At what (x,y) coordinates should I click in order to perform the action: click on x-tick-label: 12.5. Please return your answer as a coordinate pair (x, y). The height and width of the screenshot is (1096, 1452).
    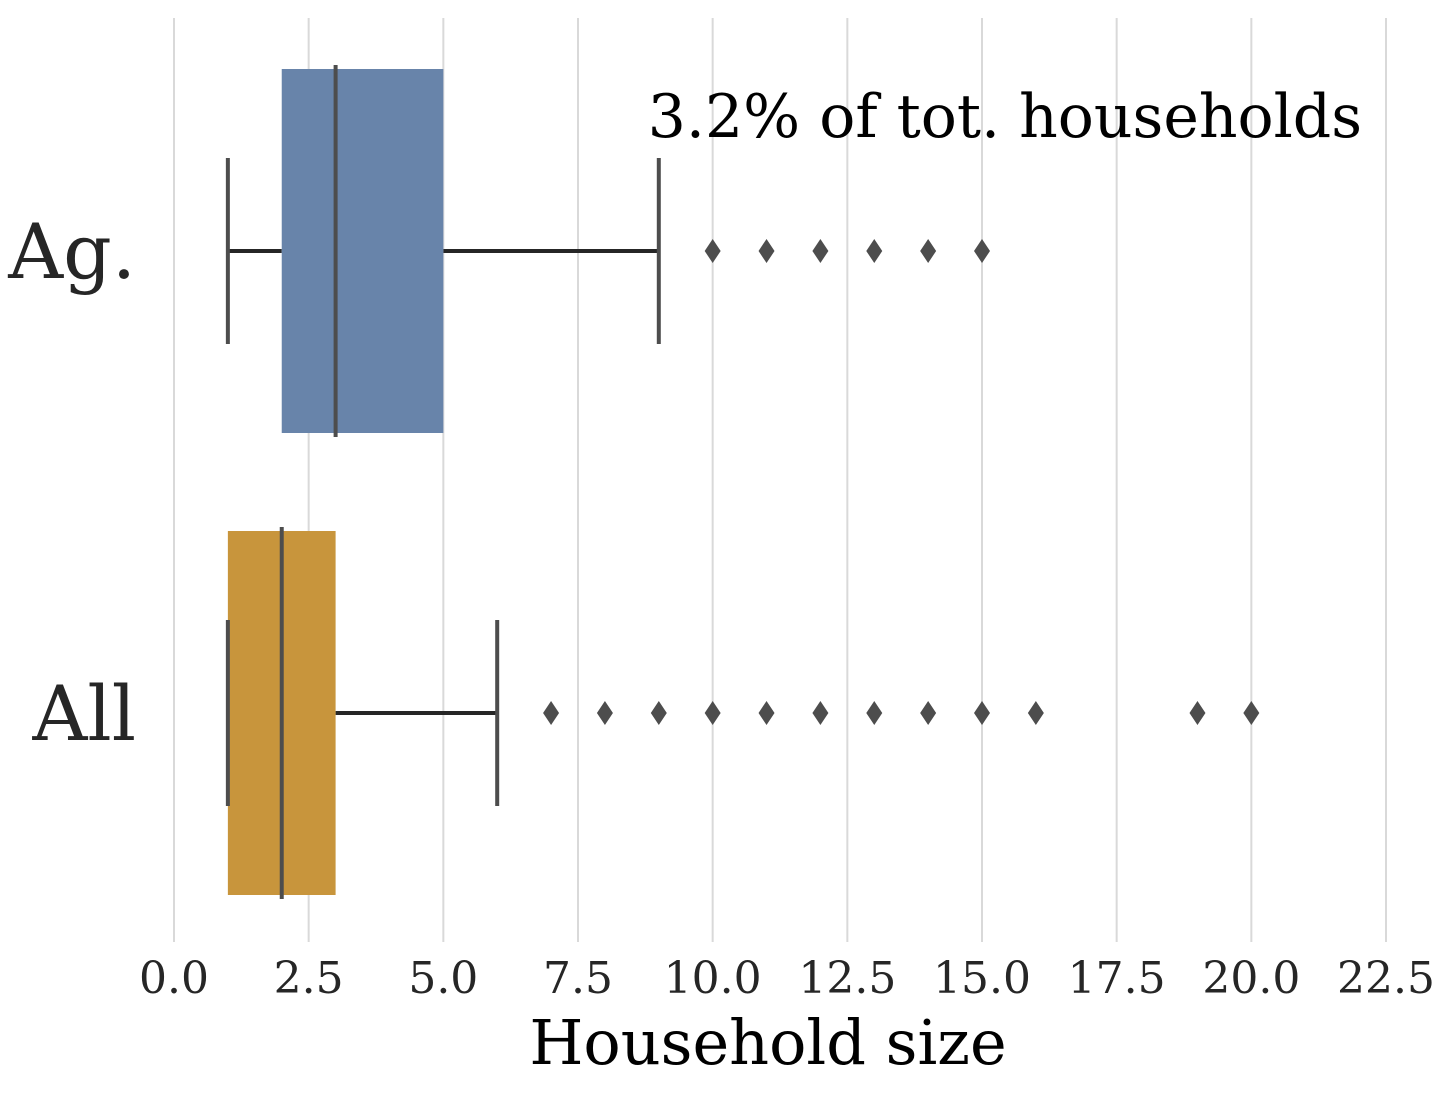
    Looking at the image, I should click on (847, 978).